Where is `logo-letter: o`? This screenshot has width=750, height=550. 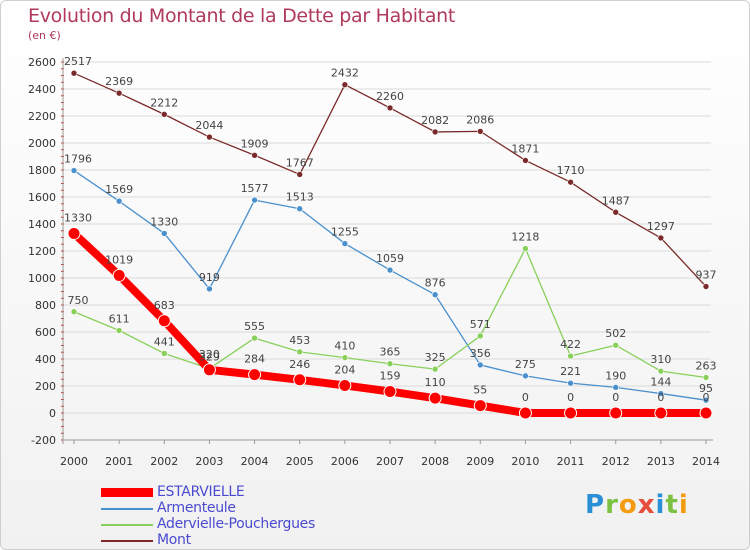
logo-letter: o is located at coordinates (628, 505).